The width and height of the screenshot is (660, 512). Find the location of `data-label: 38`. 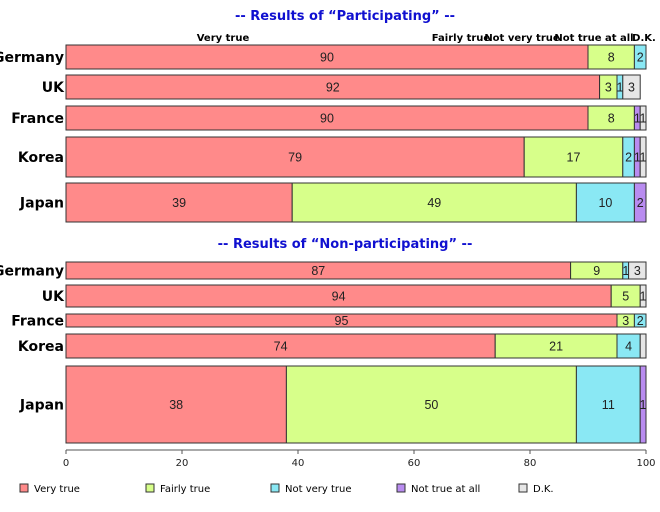

data-label: 38 is located at coordinates (176, 405).